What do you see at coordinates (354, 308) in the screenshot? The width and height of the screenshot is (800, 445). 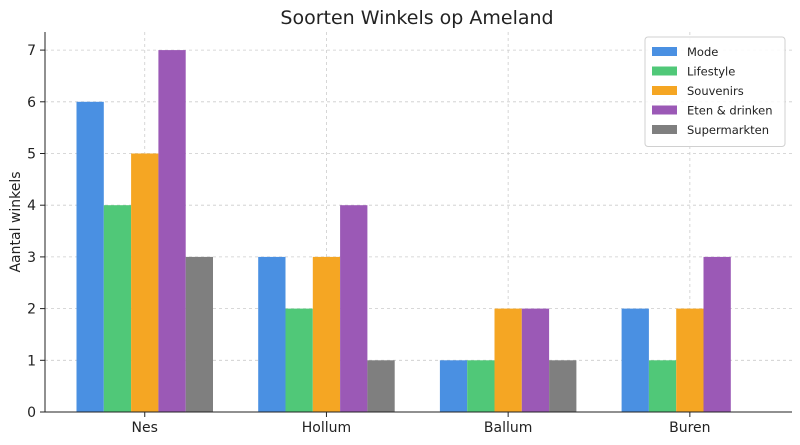 I see `bar-eten-drinken-hollum` at bounding box center [354, 308].